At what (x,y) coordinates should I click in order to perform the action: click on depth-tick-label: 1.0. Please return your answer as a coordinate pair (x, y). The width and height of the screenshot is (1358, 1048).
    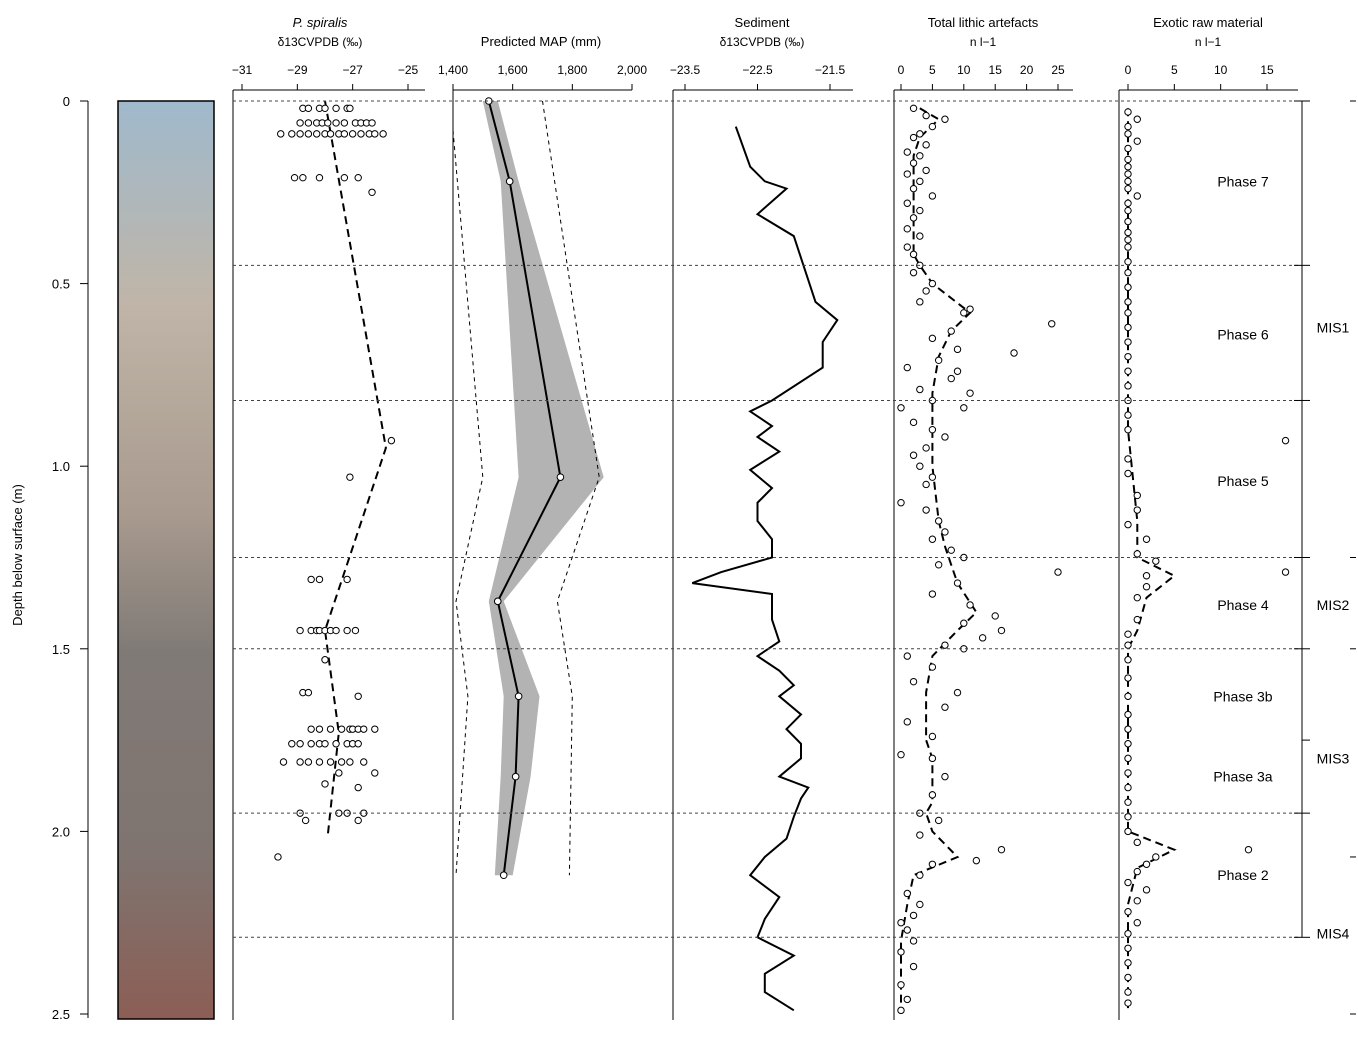
    Looking at the image, I should click on (61, 466).